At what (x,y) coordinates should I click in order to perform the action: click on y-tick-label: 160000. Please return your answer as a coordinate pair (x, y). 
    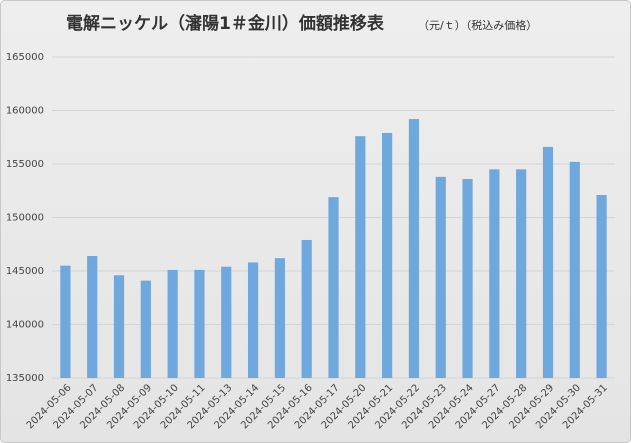
    Looking at the image, I should click on (25, 111).